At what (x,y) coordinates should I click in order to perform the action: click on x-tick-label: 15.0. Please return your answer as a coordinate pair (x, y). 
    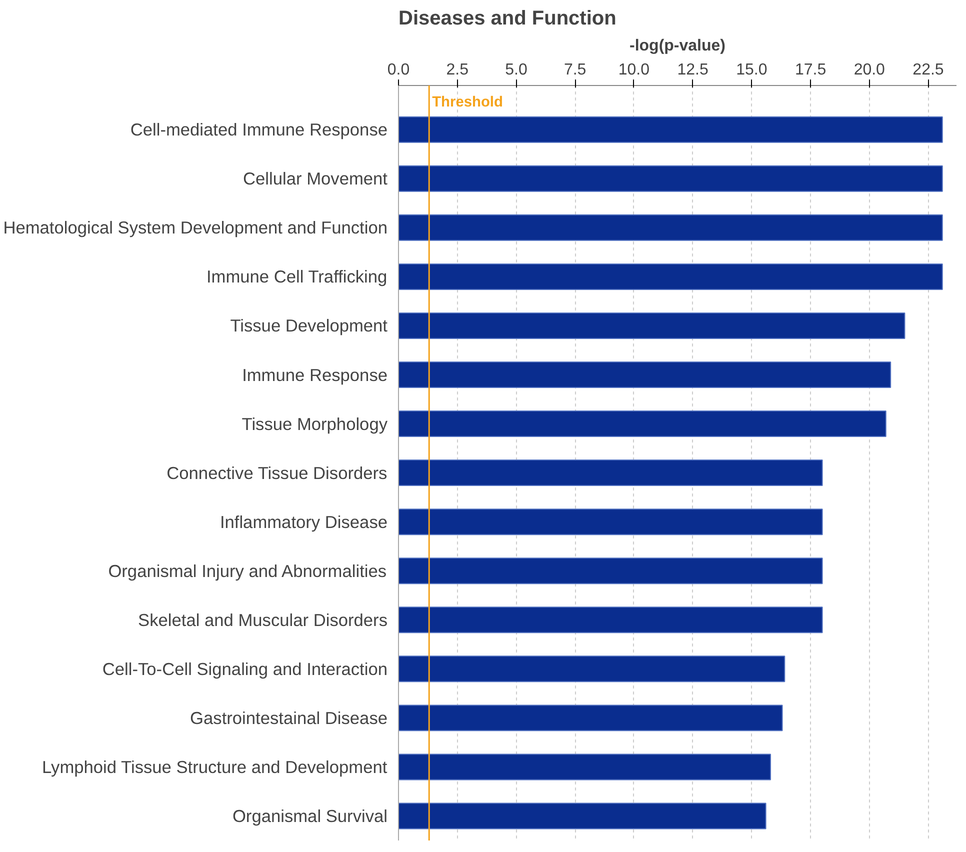
    Looking at the image, I should click on (752, 70).